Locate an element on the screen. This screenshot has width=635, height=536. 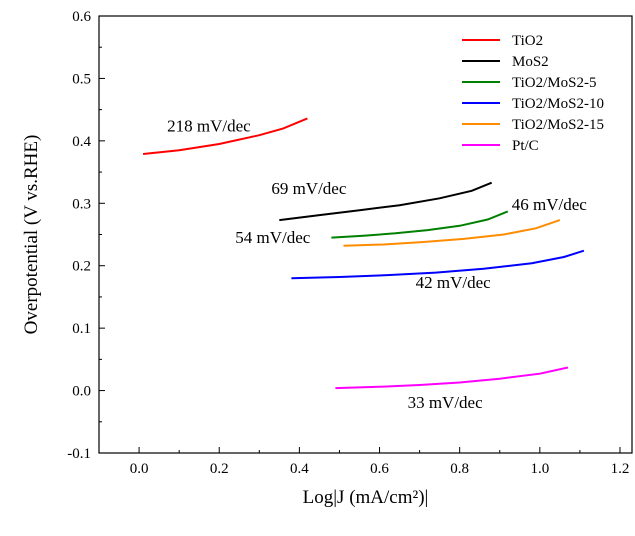
x-tick-label: 0.2 is located at coordinates (219, 469).